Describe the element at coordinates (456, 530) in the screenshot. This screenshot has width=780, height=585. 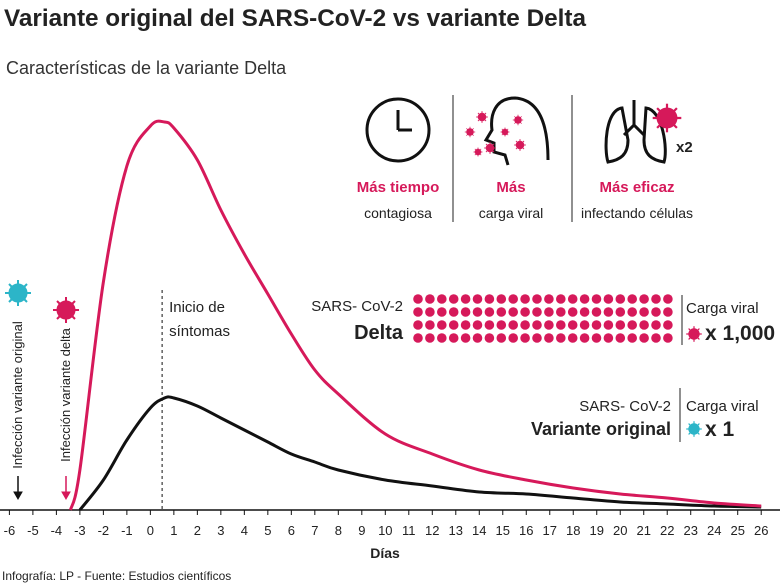
I see `x-tick-label: 13` at that location.